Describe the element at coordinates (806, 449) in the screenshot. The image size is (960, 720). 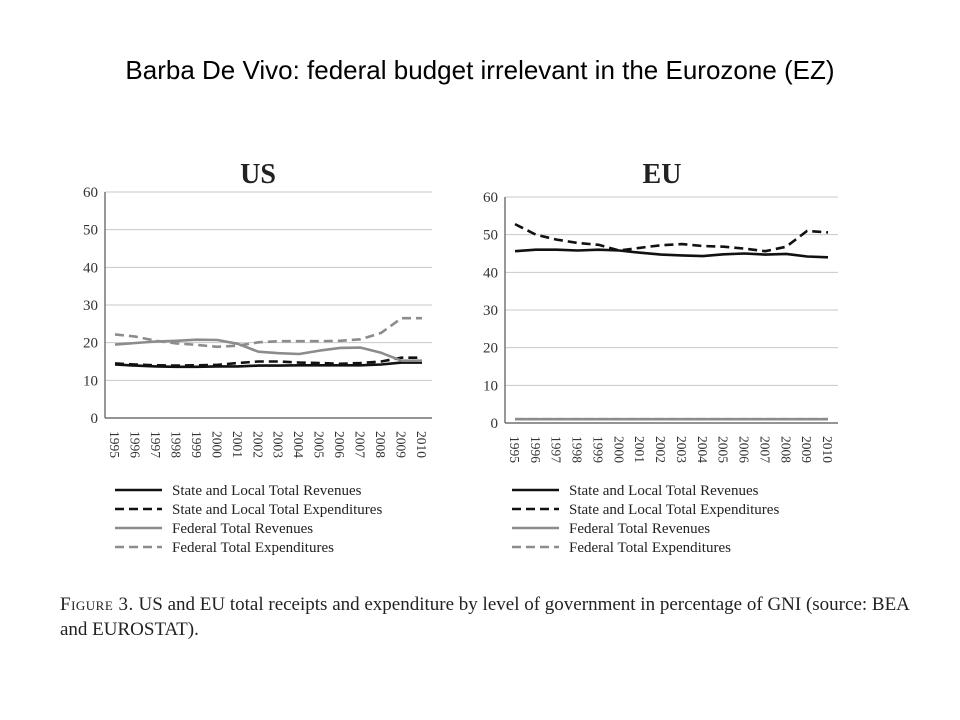
I see `eu-x-tick-label: 2009` at that location.